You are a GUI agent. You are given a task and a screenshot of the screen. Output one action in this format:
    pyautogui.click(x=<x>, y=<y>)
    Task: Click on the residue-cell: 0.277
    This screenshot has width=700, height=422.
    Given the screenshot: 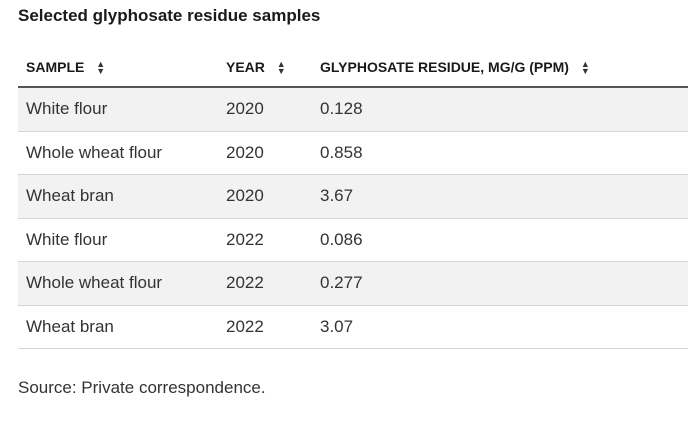 What is the action you would take?
    pyautogui.click(x=500, y=283)
    